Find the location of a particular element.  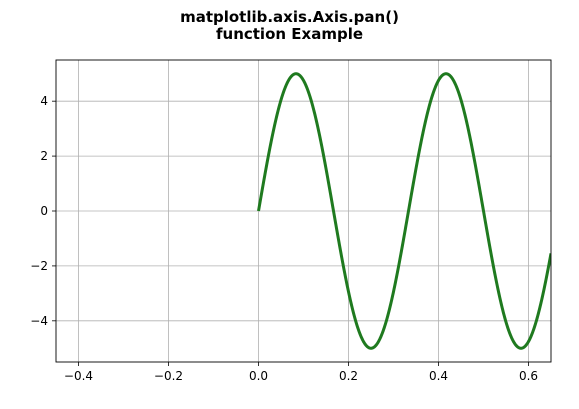

y-tick-label: −4 is located at coordinates (39, 321).